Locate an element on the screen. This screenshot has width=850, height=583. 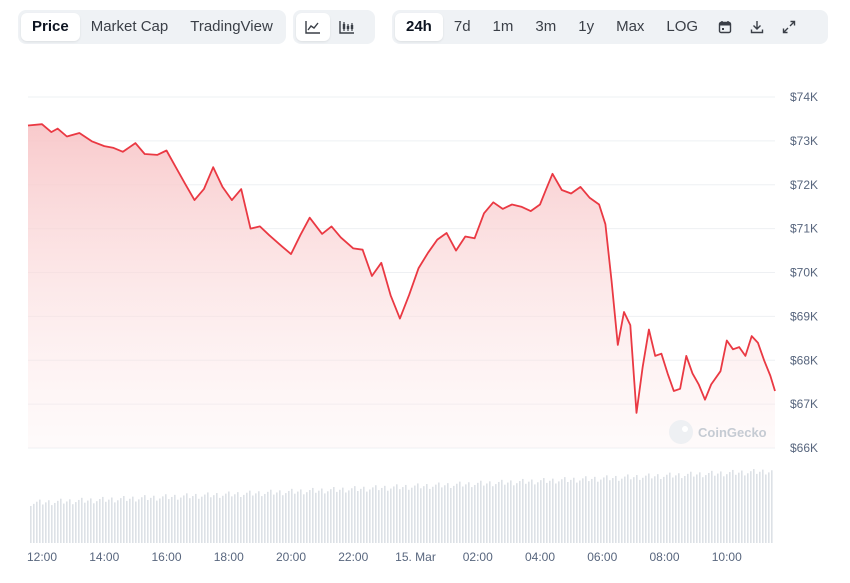
y-tick-label: $68K is located at coordinates (804, 360).